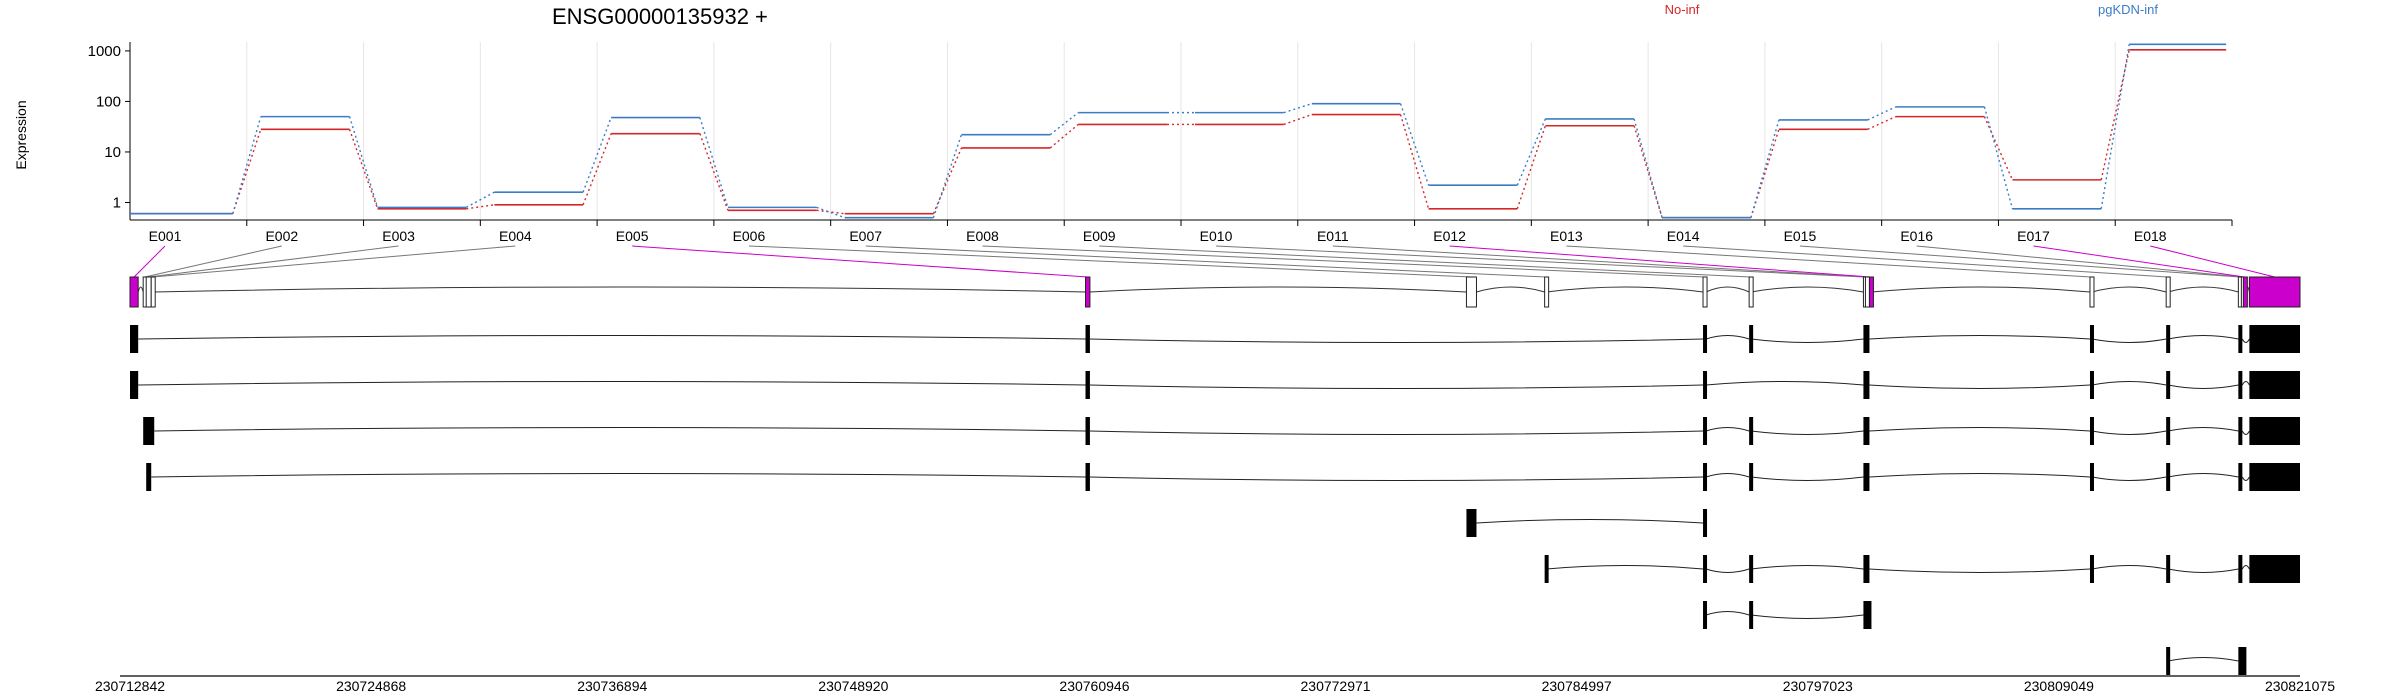  What do you see at coordinates (2059, 686) in the screenshot?
I see `coordinate-tick-label: 230809049` at bounding box center [2059, 686].